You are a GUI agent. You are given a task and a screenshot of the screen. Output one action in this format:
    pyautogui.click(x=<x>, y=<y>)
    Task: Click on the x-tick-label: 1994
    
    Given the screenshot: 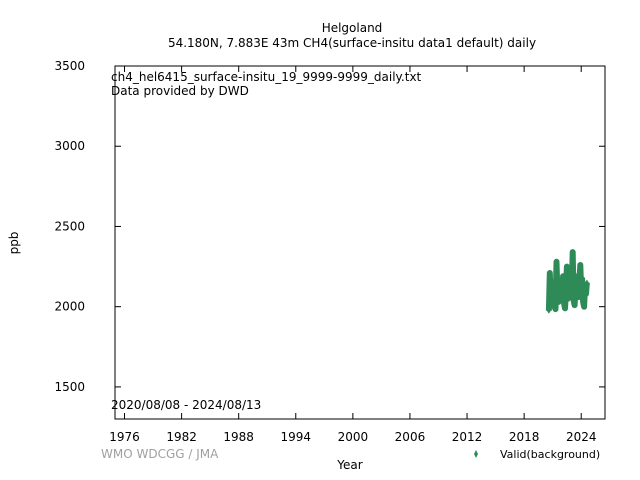 What is the action you would take?
    pyautogui.click(x=296, y=437)
    